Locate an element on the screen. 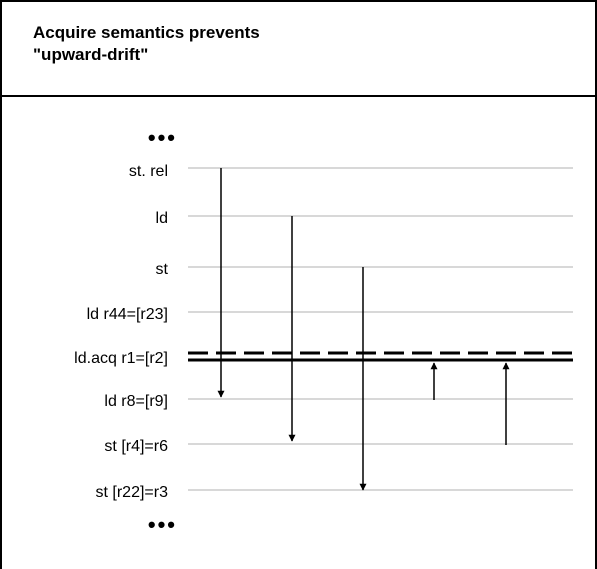 The height and width of the screenshot is (569, 597). title-line-1: Acquire semantics prevents is located at coordinates (146, 32).